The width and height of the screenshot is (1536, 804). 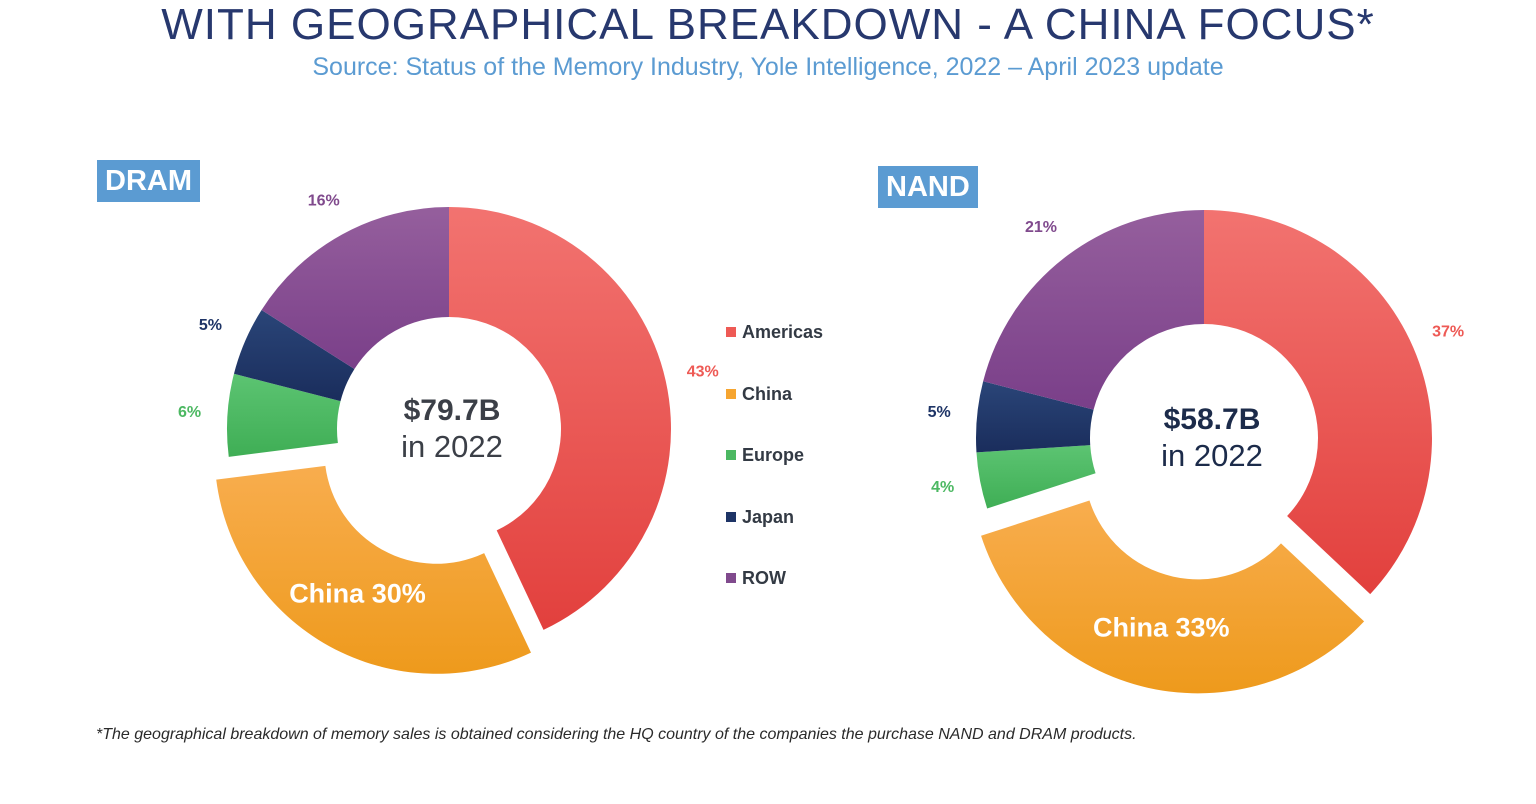 What do you see at coordinates (452, 410) in the screenshot?
I see `dram-center-value: $79.7B` at bounding box center [452, 410].